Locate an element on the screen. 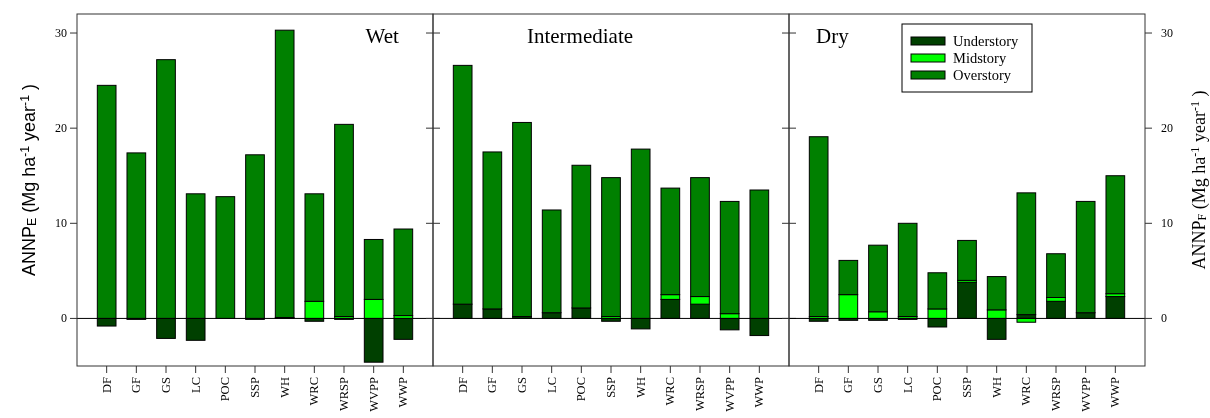 Image resolution: width=1210 pixels, height=418 pixels. y-tick-label: 10 is located at coordinates (61, 223).